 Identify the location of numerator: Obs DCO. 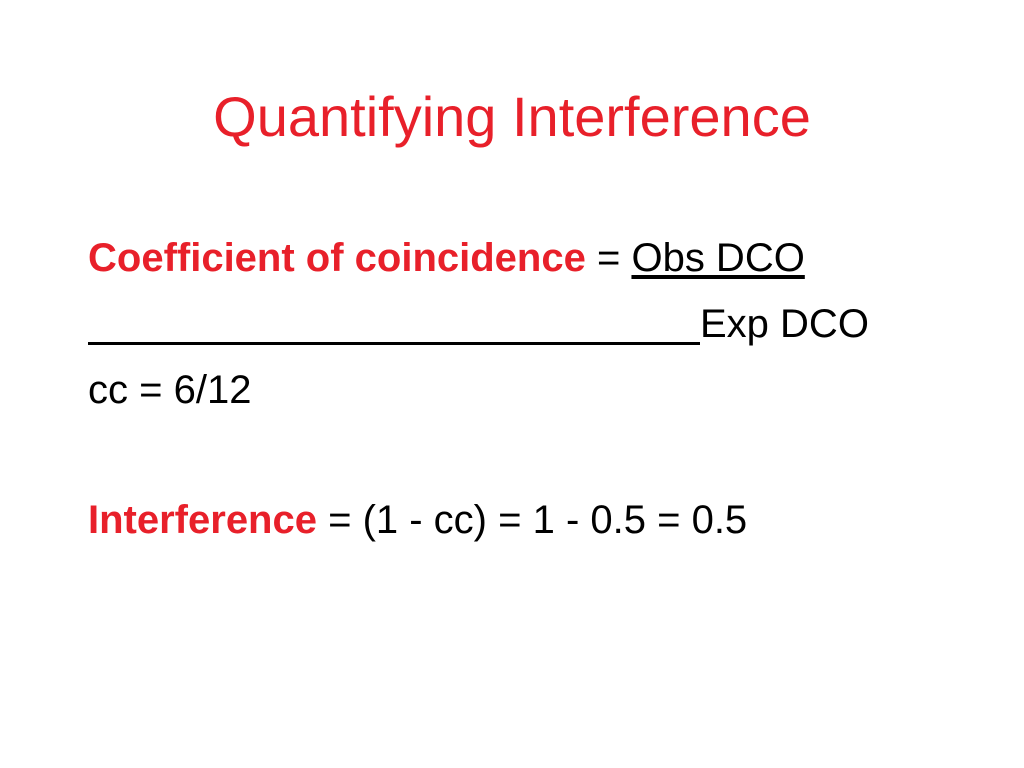
(718, 258).